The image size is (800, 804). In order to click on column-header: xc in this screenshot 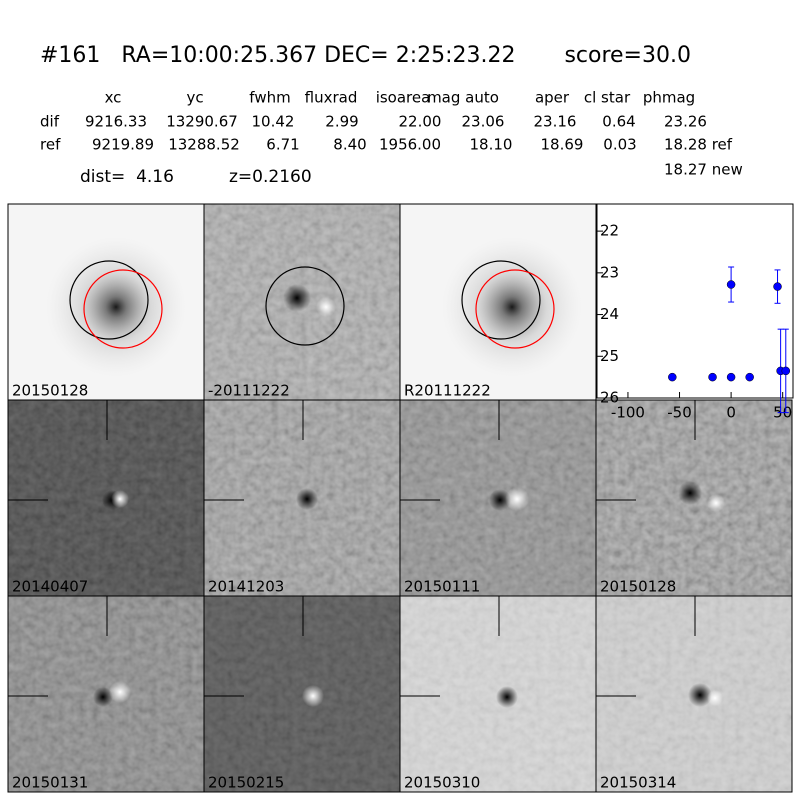, I will do `click(113, 98)`.